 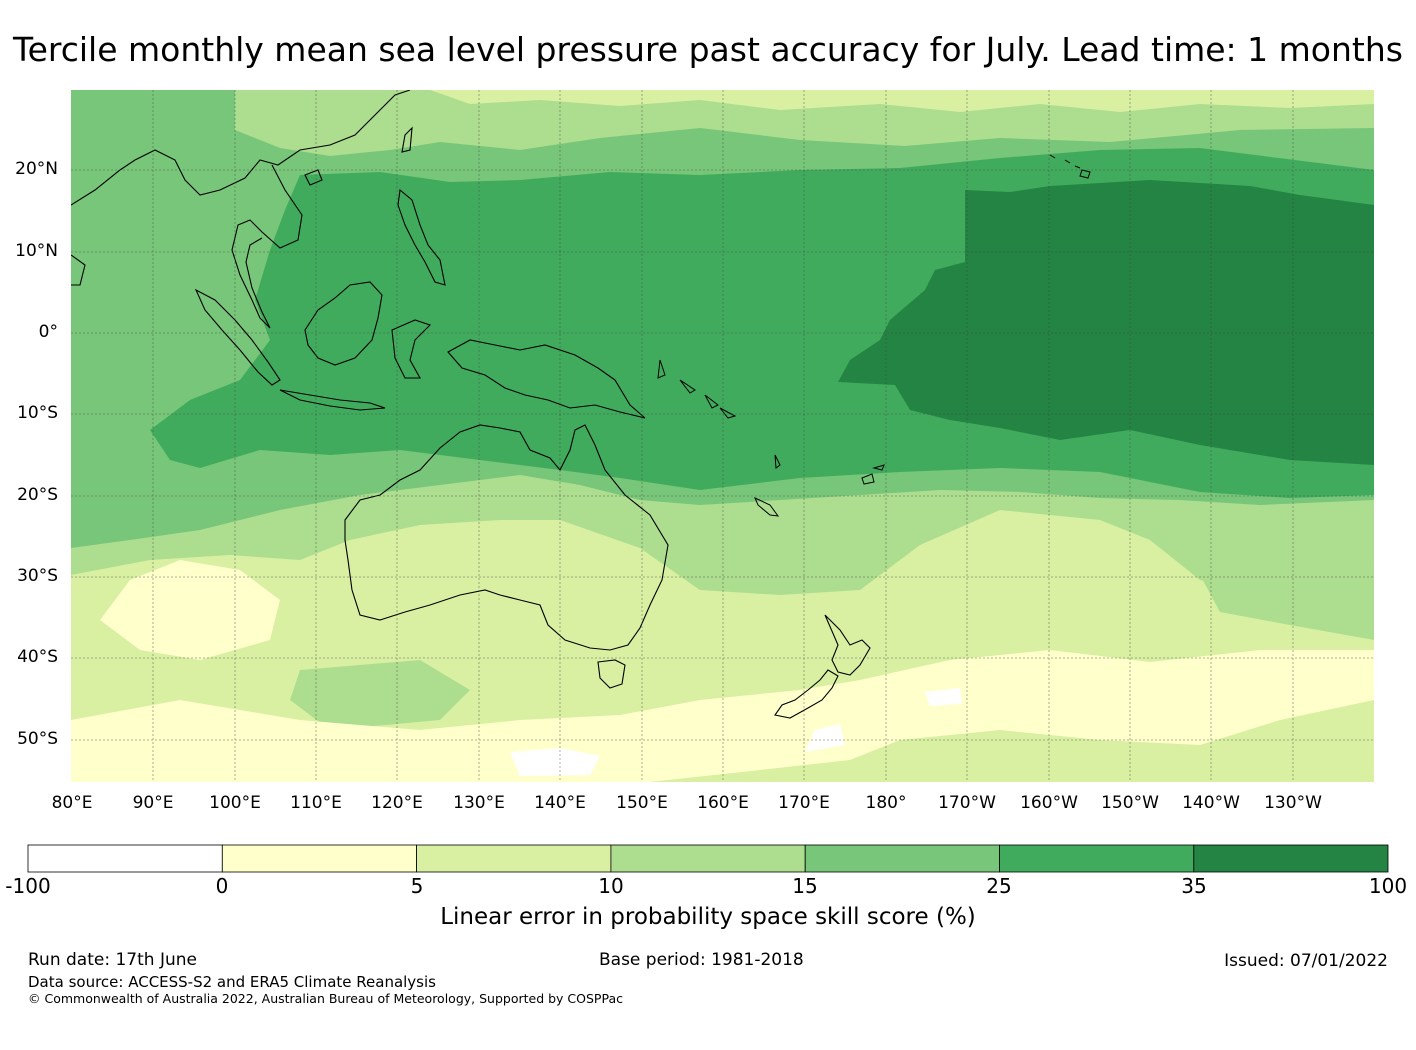 I want to click on lat-label: 10°N, so click(x=36, y=251).